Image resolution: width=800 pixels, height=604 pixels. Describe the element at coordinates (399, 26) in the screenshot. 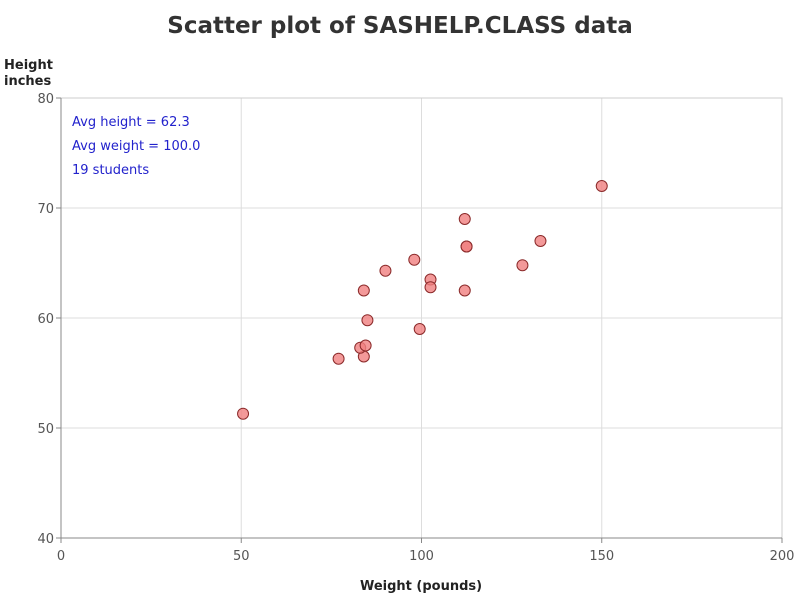

I see `chart-title: Scatter plot of SASHELP.CLASS data` at that location.